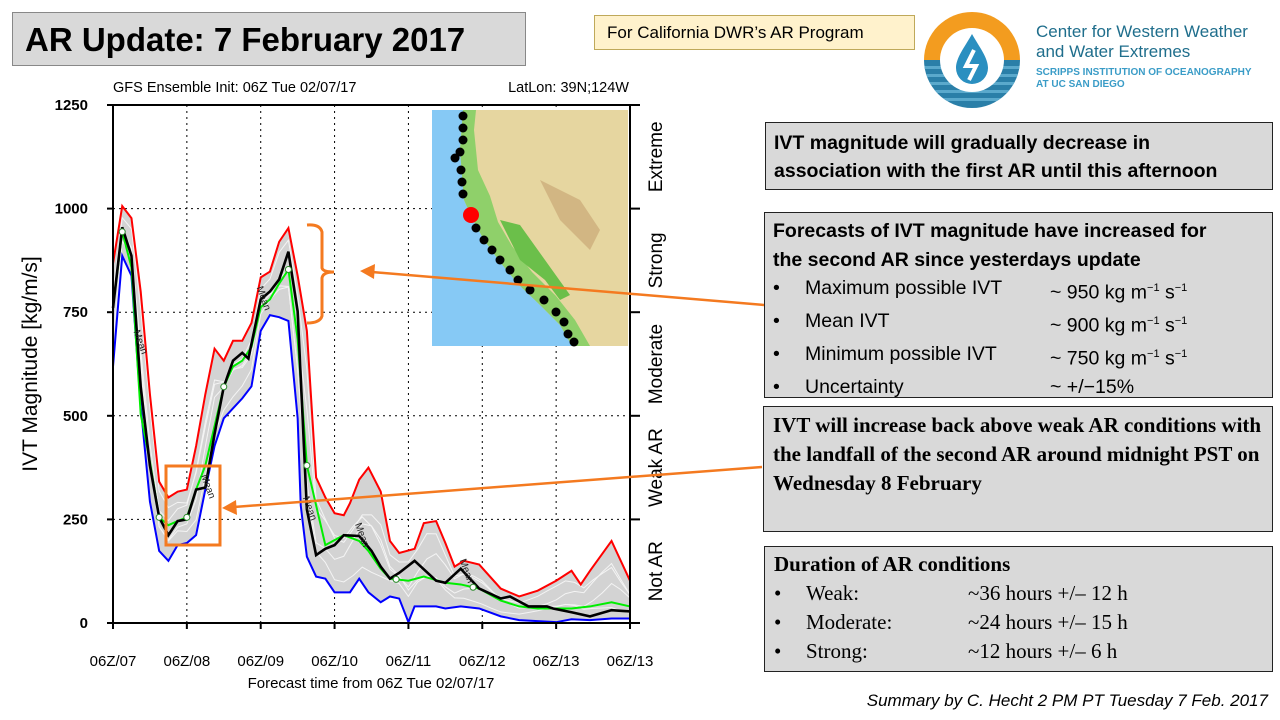 This screenshot has height=720, width=1280. I want to click on bullet-label: Minimum possible IVT, so click(901, 354).